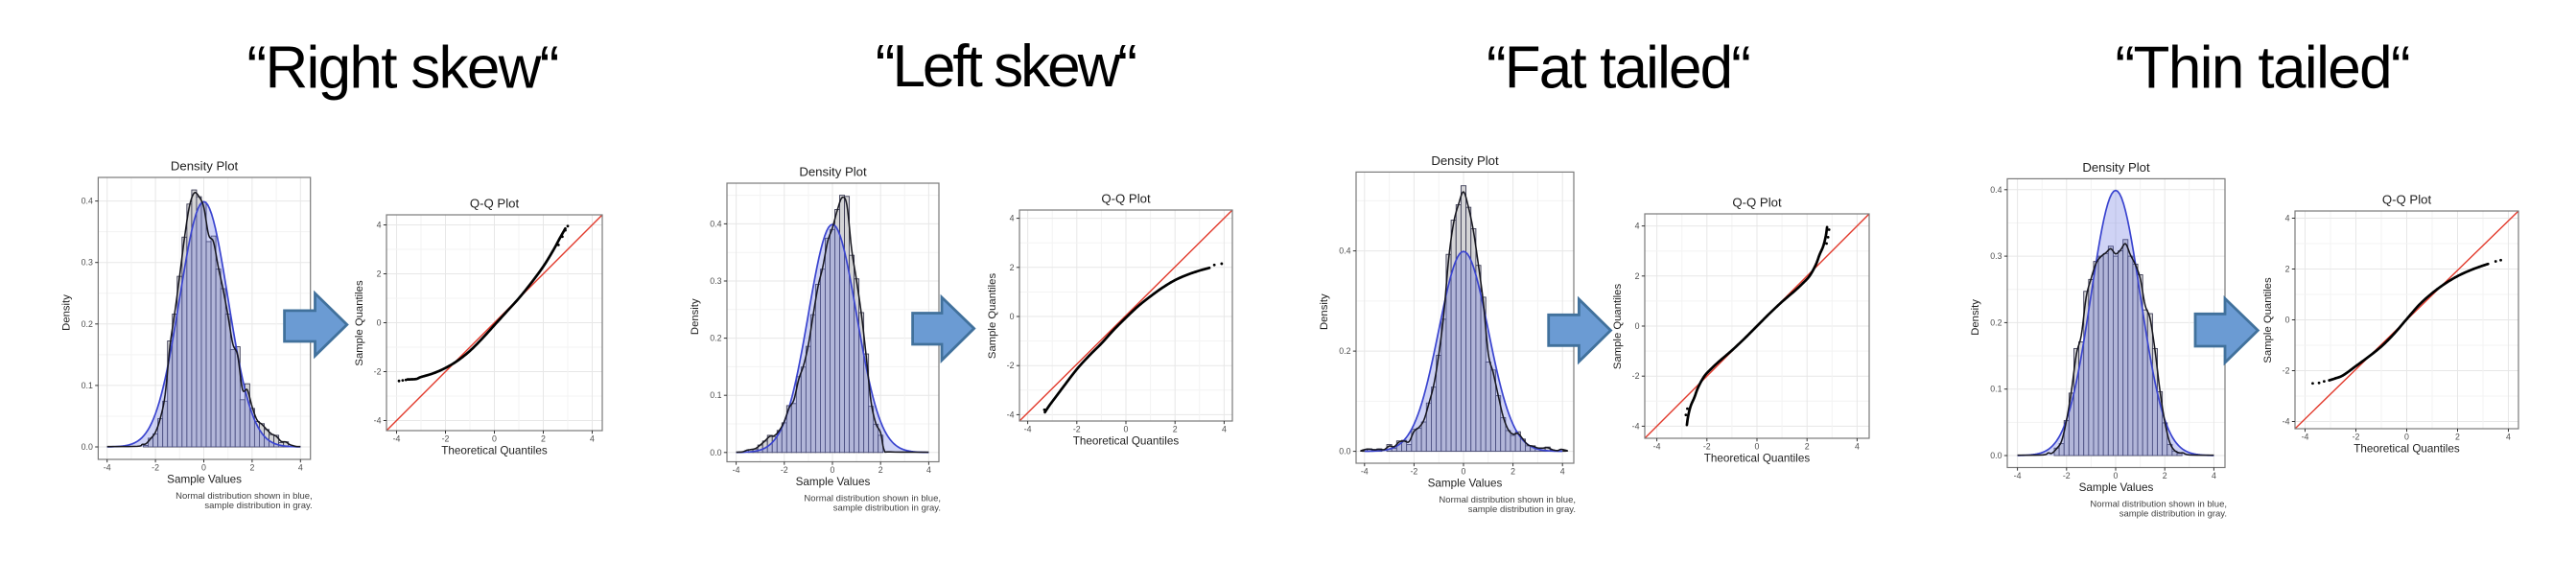 The height and width of the screenshot is (562, 2576). I want to click on svg-text: “Right skew“, so click(402, 68).